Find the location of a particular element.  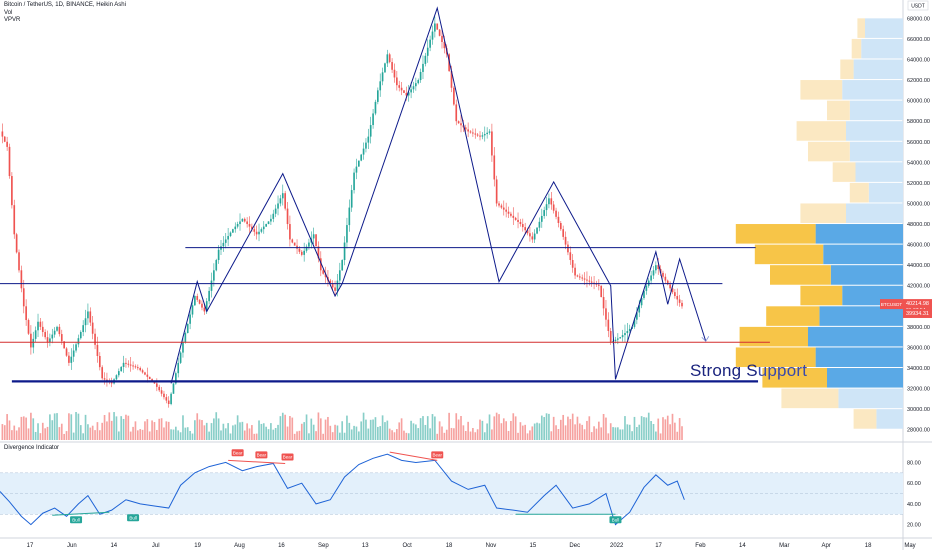

price-axis-tick: 56000.00 is located at coordinates (918, 143).